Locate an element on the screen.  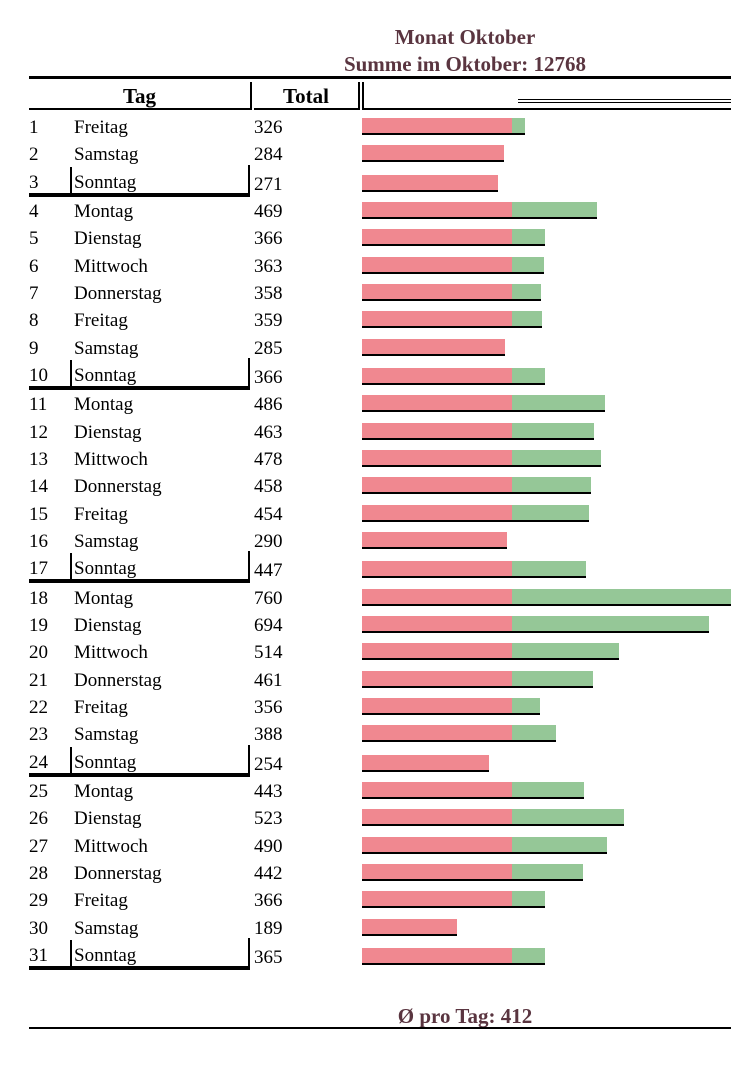
table-row: 30 Samstag 189 is located at coordinates (365, 930).